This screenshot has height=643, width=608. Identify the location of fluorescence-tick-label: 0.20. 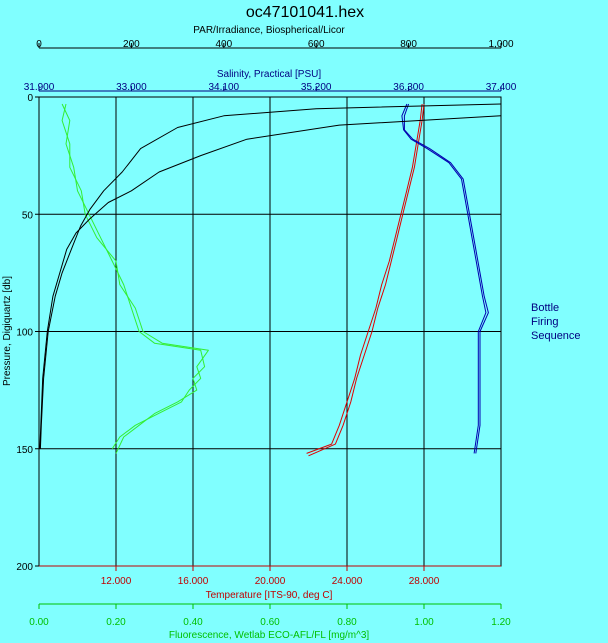
(116, 622).